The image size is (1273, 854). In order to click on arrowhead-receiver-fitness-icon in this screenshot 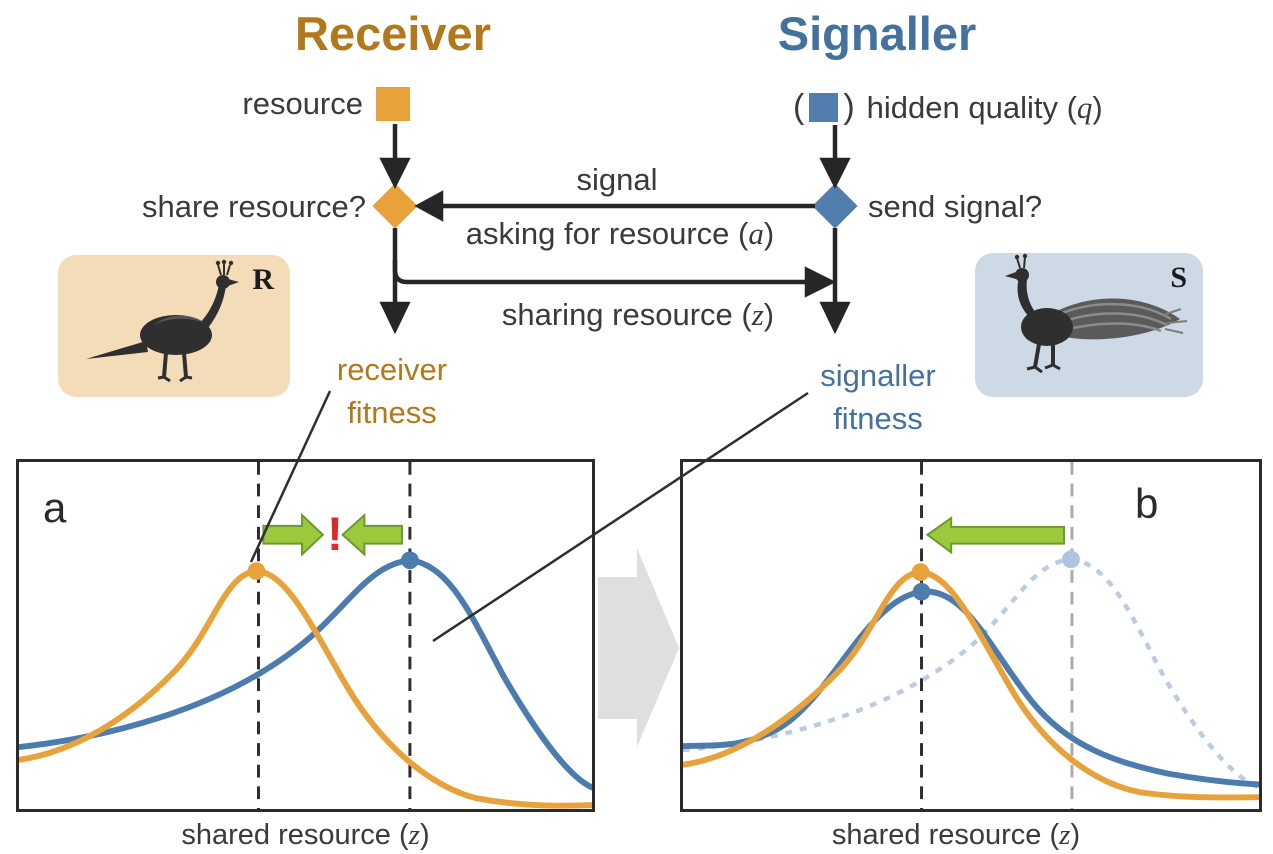, I will do `click(395, 318)`.